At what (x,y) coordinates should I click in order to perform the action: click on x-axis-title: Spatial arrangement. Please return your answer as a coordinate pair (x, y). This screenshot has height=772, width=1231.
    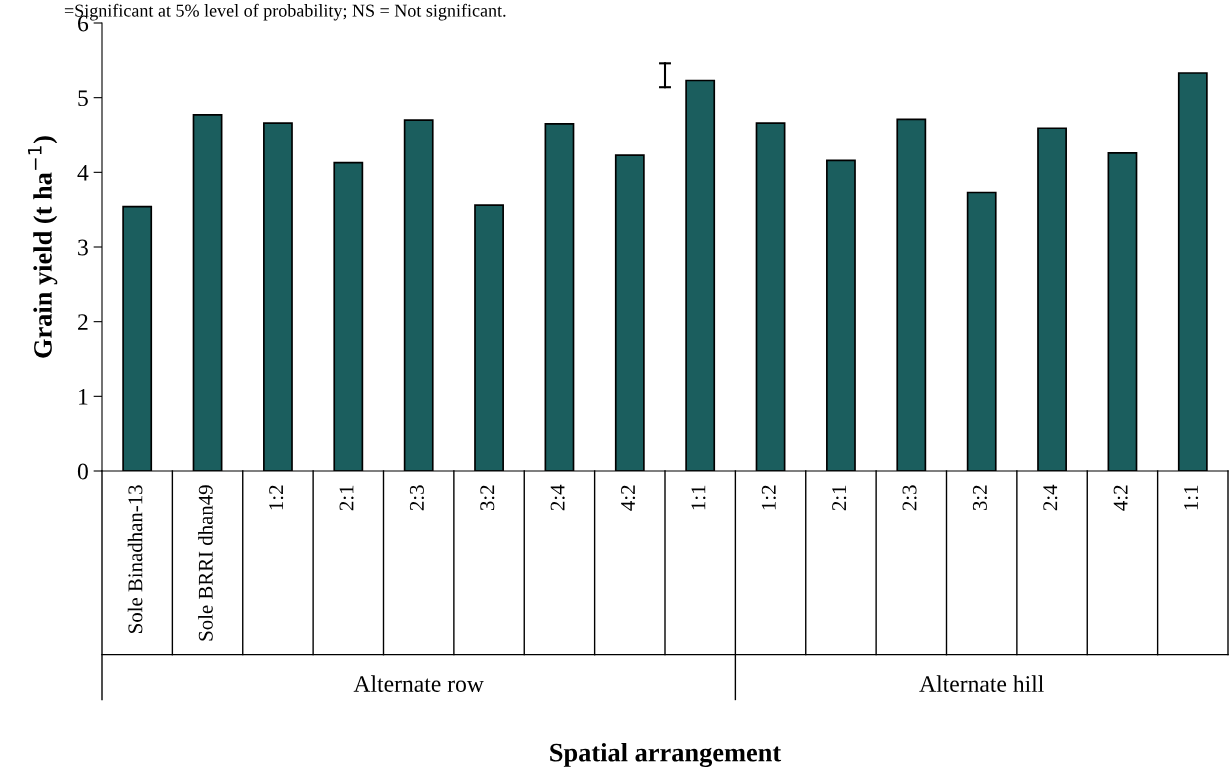
    Looking at the image, I should click on (666, 755).